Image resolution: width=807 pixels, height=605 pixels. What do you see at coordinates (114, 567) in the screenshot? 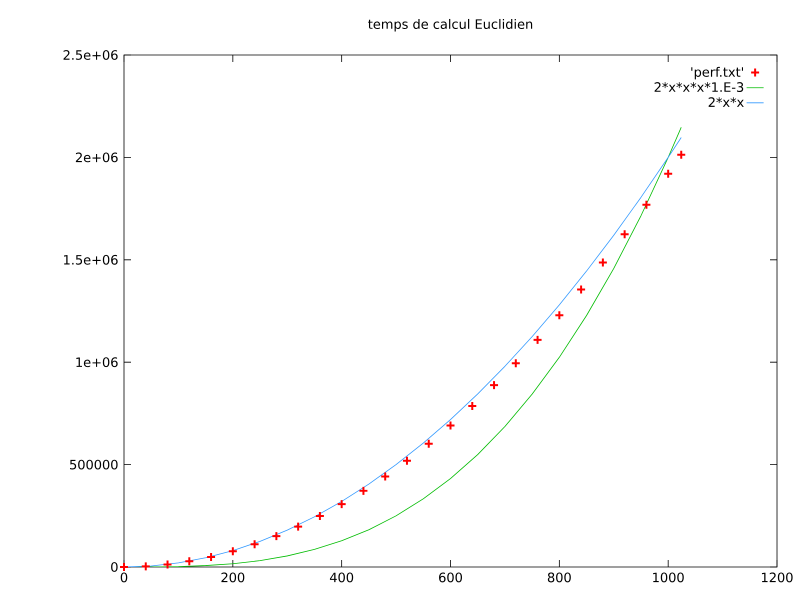
I see `y-tick-label: 0` at bounding box center [114, 567].